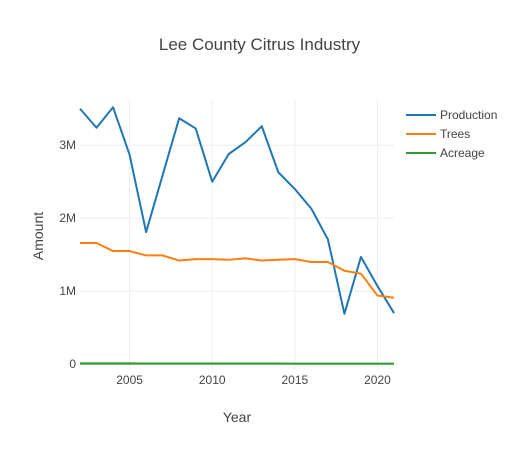 This screenshot has height=455, width=519. What do you see at coordinates (455, 134) in the screenshot?
I see `legend-label: Trees` at bounding box center [455, 134].